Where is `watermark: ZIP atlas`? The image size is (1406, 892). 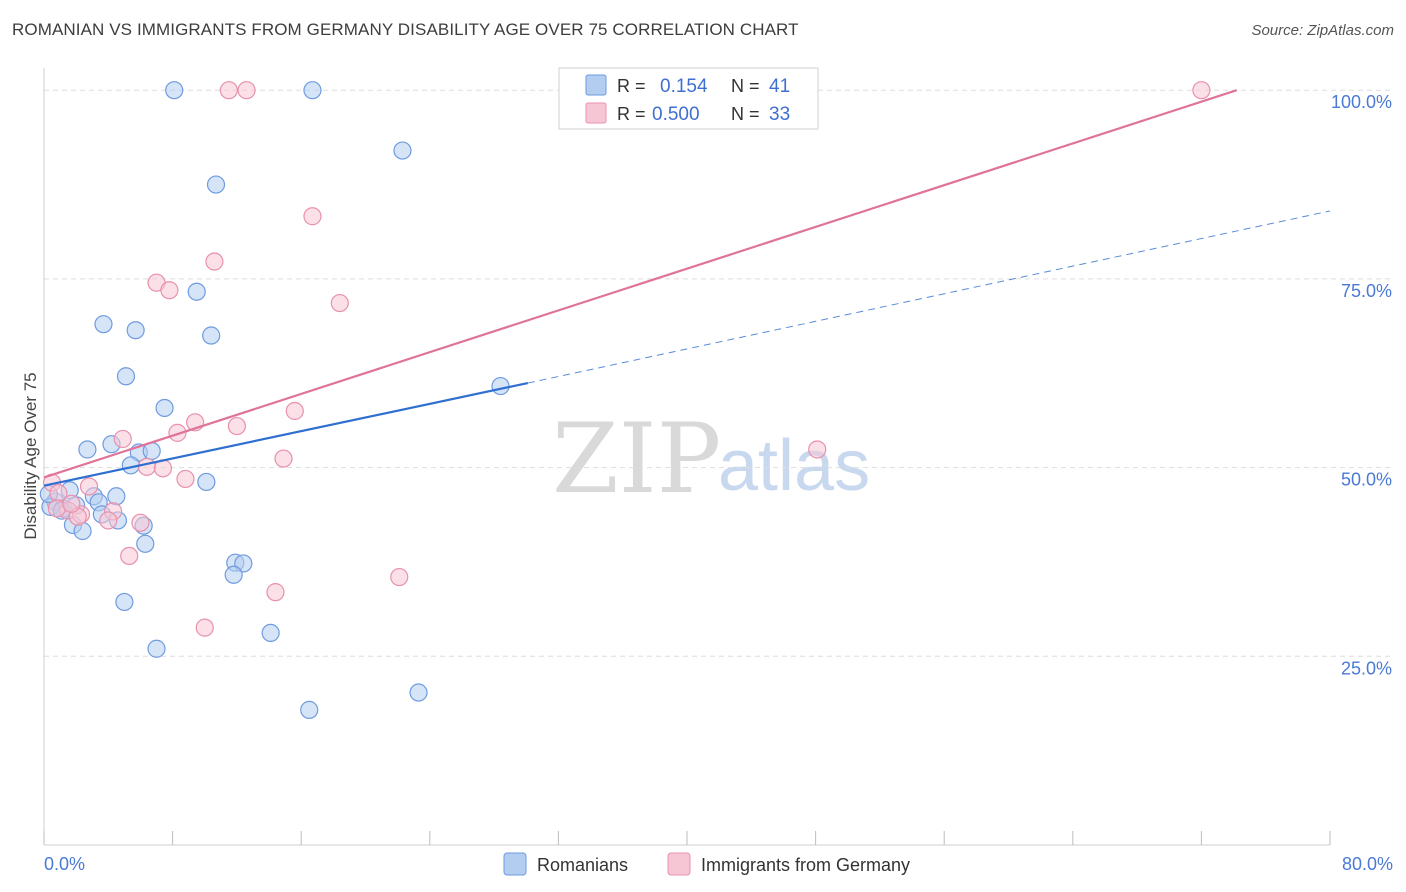
watermark: ZIP atlas is located at coordinates (711, 459).